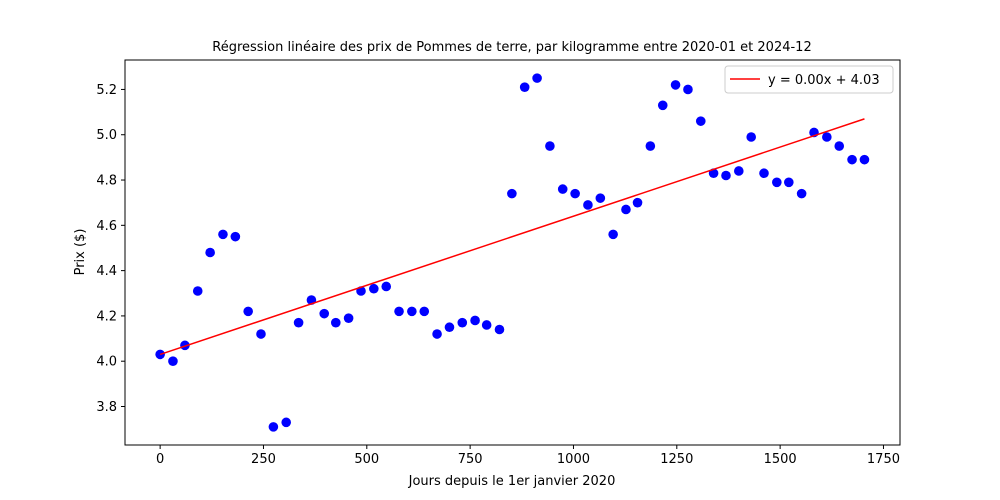 The image size is (1000, 500). What do you see at coordinates (883, 459) in the screenshot?
I see `x-tick-label: 1750` at bounding box center [883, 459].